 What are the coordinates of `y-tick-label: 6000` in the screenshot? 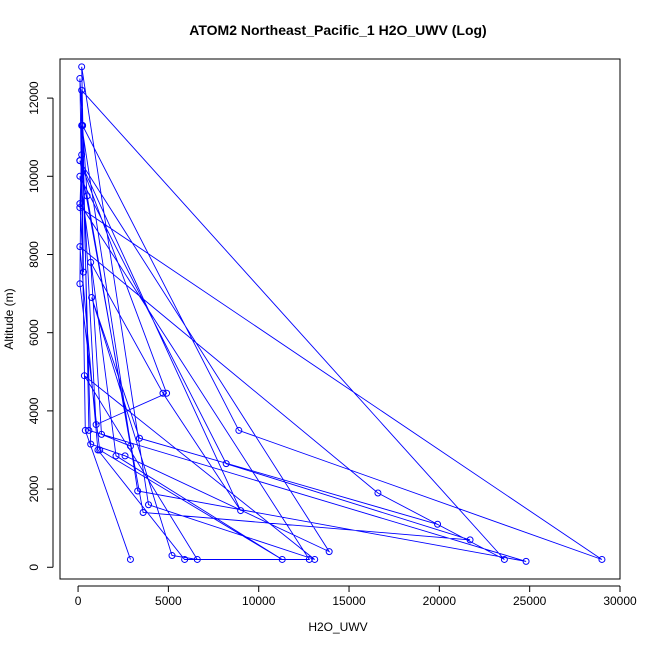 It's located at (34, 332).